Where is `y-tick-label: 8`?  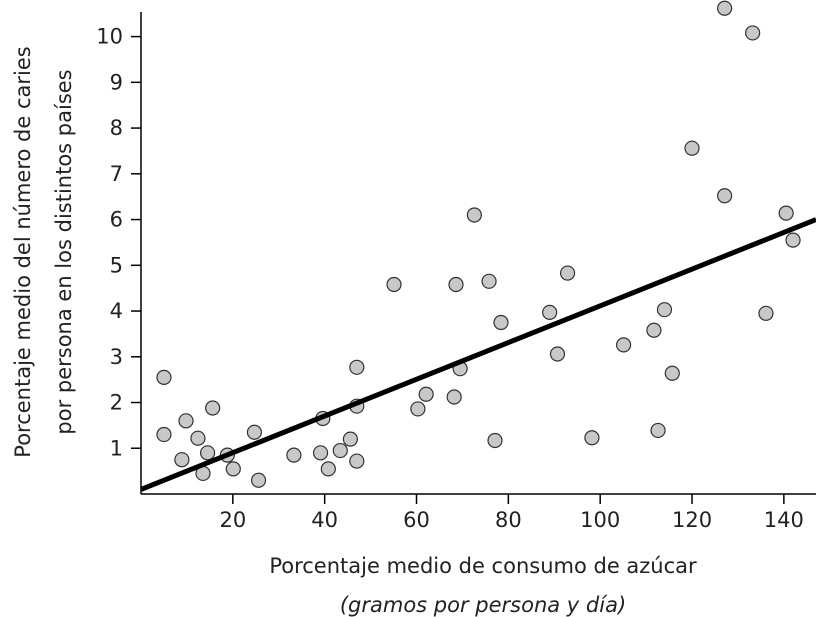
y-tick-label: 8 is located at coordinates (116, 128).